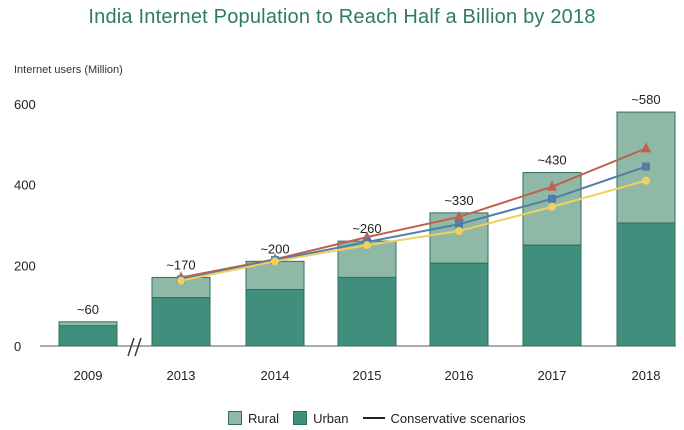 The height and width of the screenshot is (430, 684). Describe the element at coordinates (88, 324) in the screenshot. I see `bar-rural` at that location.